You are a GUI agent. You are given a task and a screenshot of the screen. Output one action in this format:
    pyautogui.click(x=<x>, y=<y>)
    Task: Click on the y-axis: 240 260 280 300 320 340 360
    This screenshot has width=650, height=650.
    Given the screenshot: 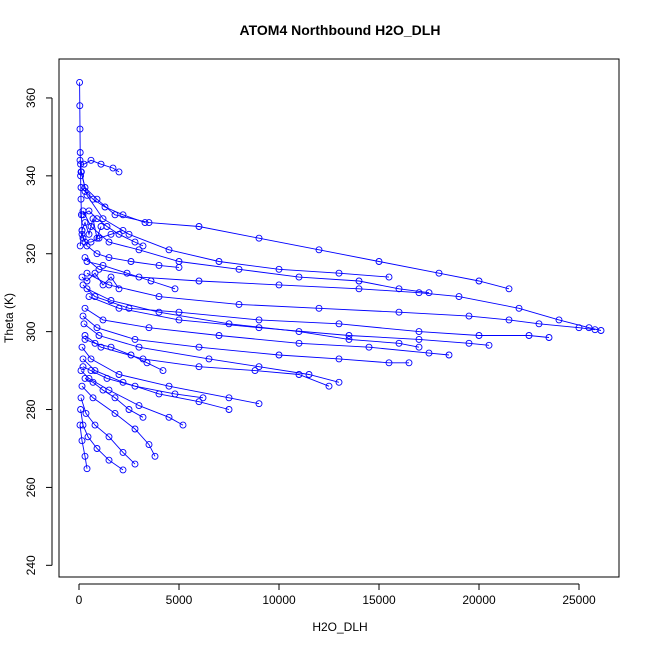 What is the action you would take?
    pyautogui.click(x=38, y=331)
    